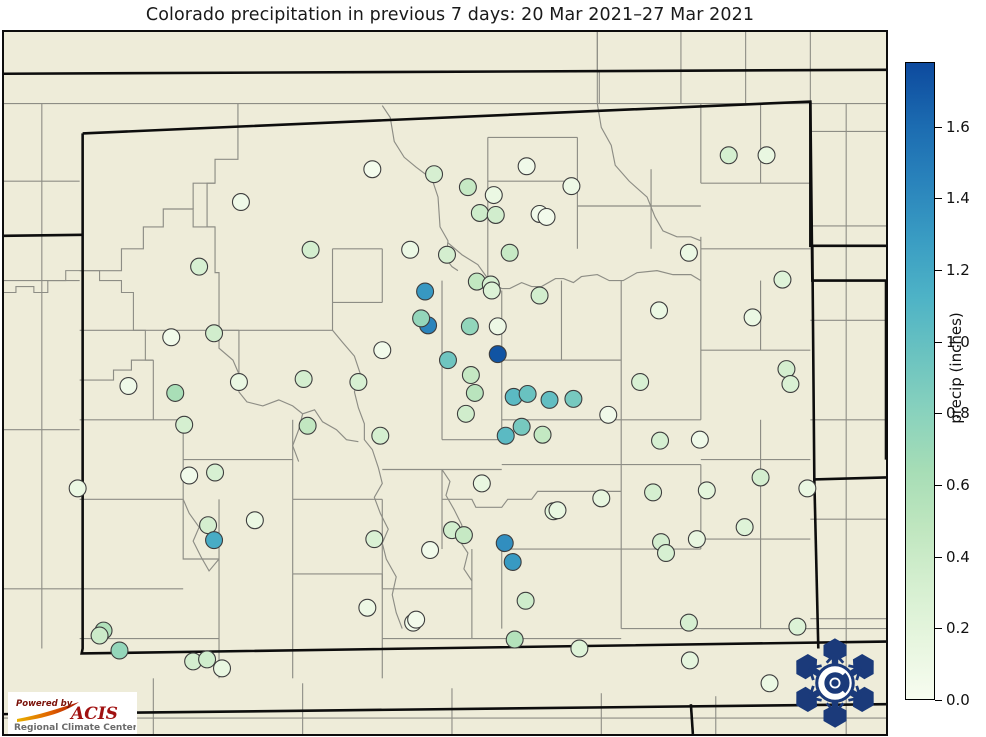  What do you see at coordinates (937, 385) in the screenshot?
I see `colorbar: 0.0 0.2 0.4 0.6 0.8 1.0 1.2 1.4 1.6` at bounding box center [937, 385].